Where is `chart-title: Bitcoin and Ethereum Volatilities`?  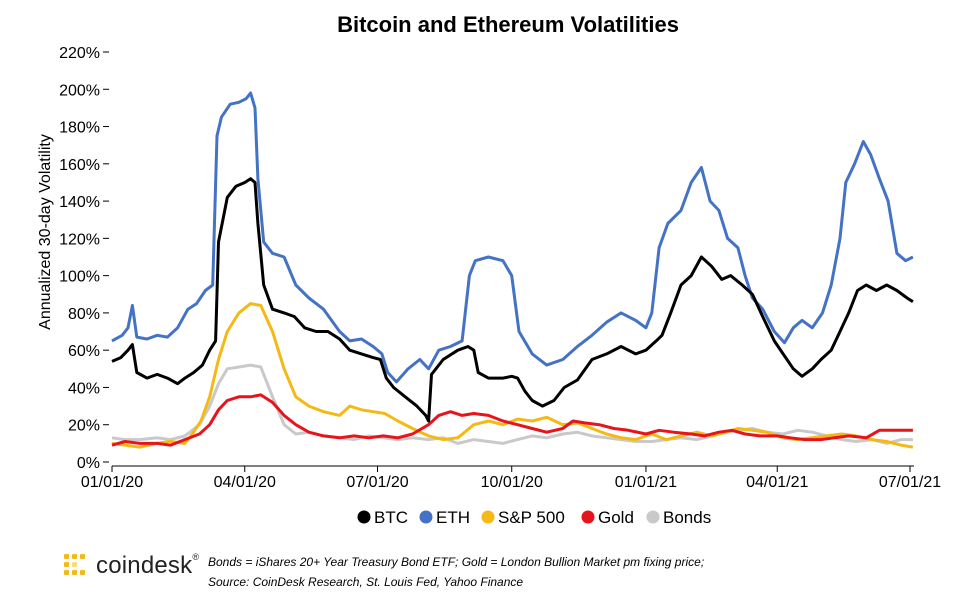
chart-title: Bitcoin and Ethereum Volatilities is located at coordinates (508, 24).